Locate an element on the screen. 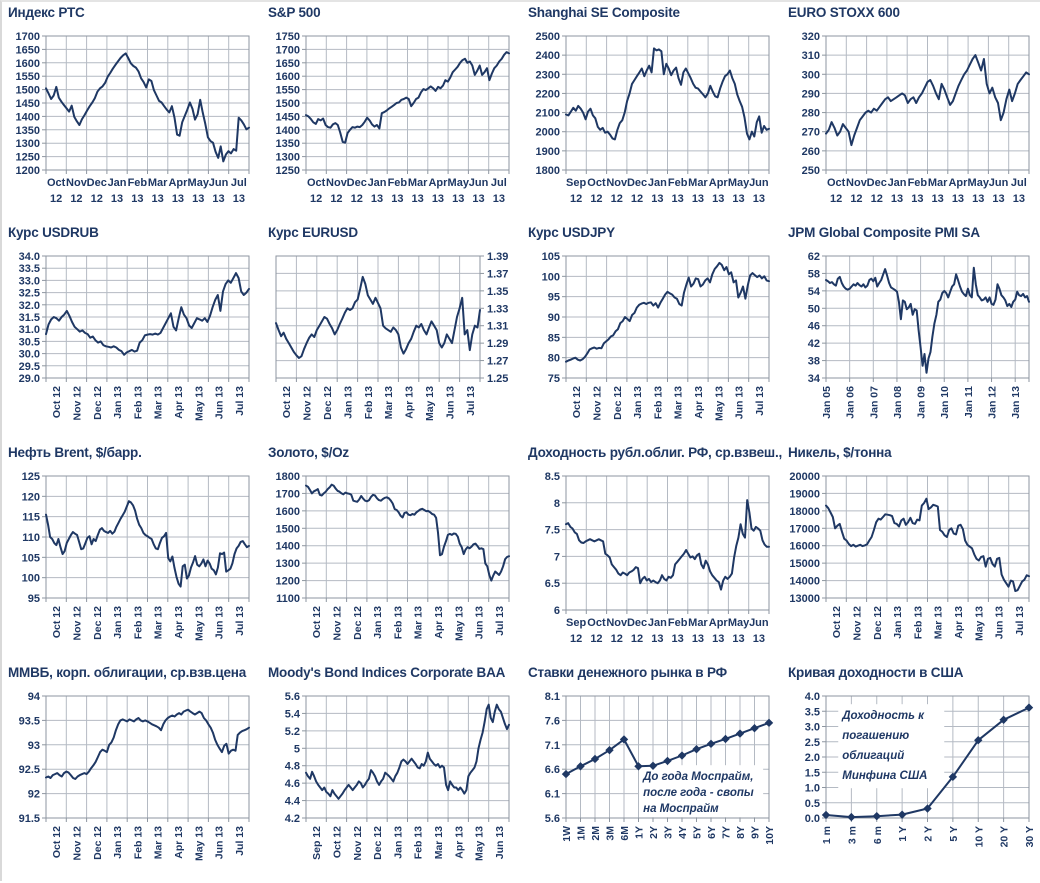 The width and height of the screenshot is (1040, 883). y-tick-label: 14000 is located at coordinates (804, 582).